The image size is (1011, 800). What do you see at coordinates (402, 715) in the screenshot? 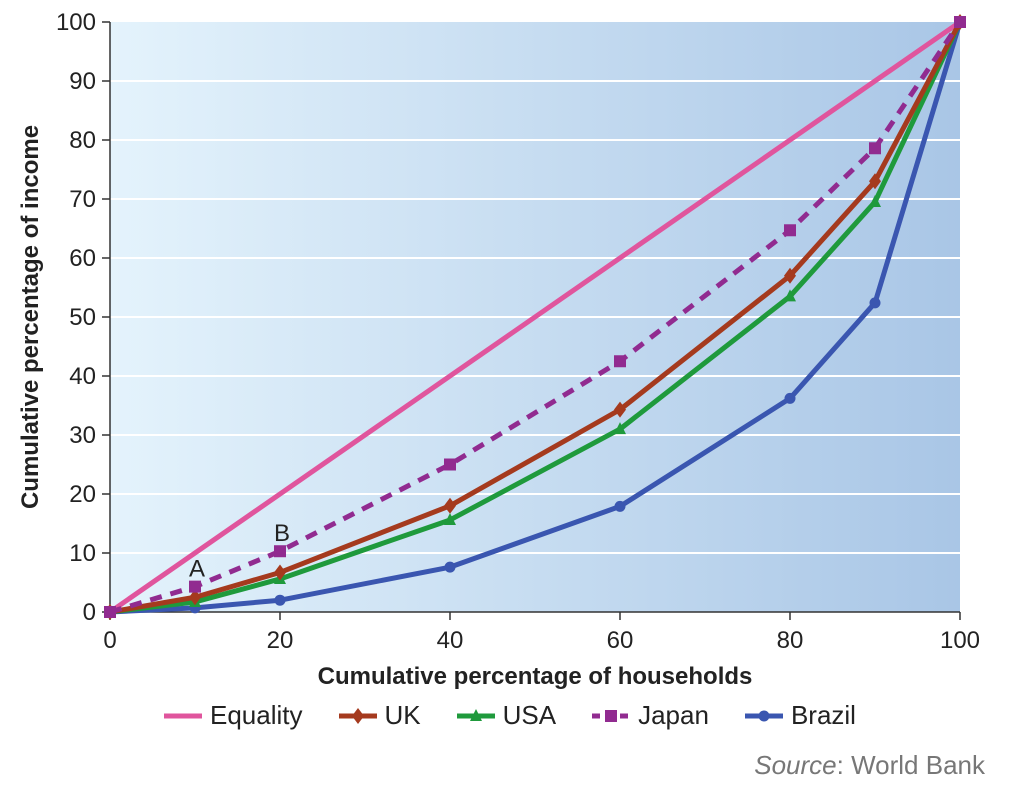
I see `legend-label: UK` at bounding box center [402, 715].